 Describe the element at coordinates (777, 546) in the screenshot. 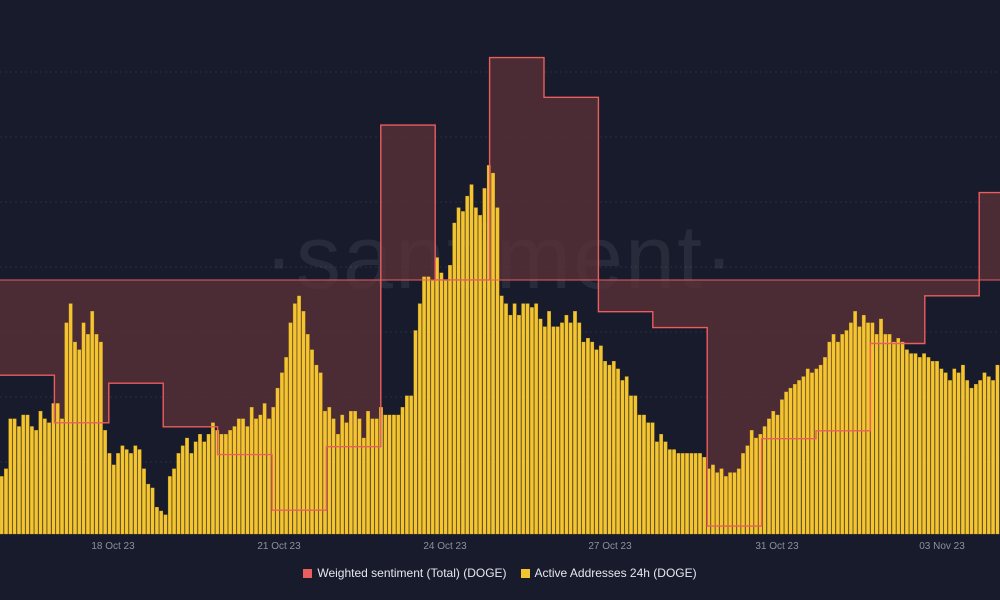

I see `x-tick-label: 31 Oct 23` at that location.